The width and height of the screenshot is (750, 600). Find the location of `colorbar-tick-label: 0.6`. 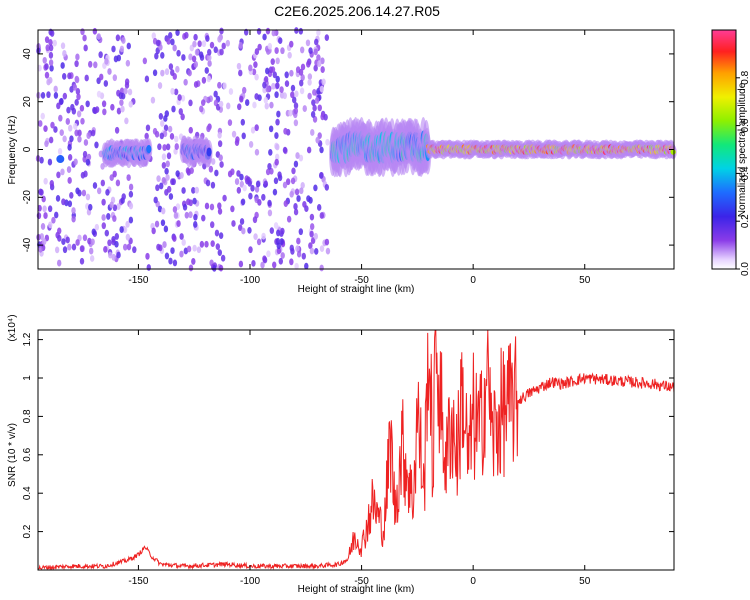

colorbar-tick-label: 0.6 is located at coordinates (745, 125).